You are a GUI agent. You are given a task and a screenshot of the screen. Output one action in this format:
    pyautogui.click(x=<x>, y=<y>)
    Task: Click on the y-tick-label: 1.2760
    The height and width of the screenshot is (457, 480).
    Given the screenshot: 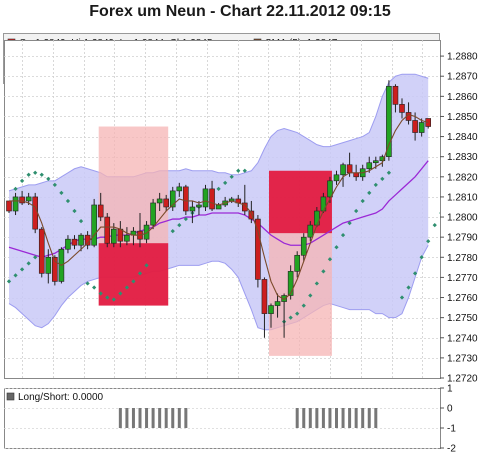 What is the action you would take?
    pyautogui.click(x=462, y=298)
    